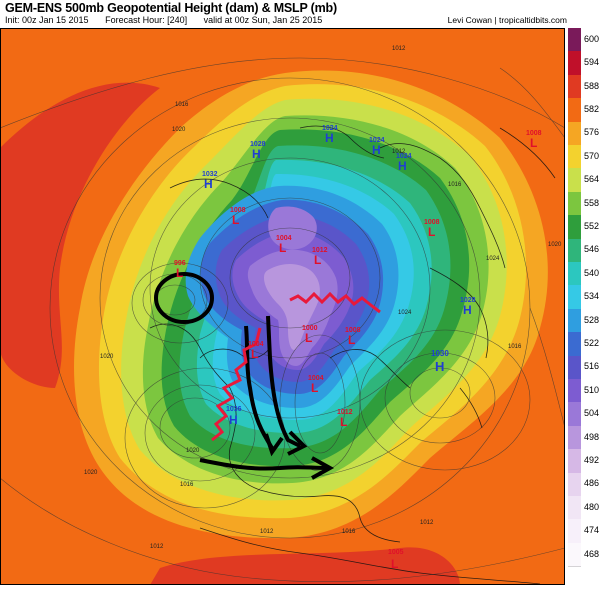  What do you see at coordinates (184, 298) in the screenshot?
I see `low-highlight-circle` at bounding box center [184, 298].